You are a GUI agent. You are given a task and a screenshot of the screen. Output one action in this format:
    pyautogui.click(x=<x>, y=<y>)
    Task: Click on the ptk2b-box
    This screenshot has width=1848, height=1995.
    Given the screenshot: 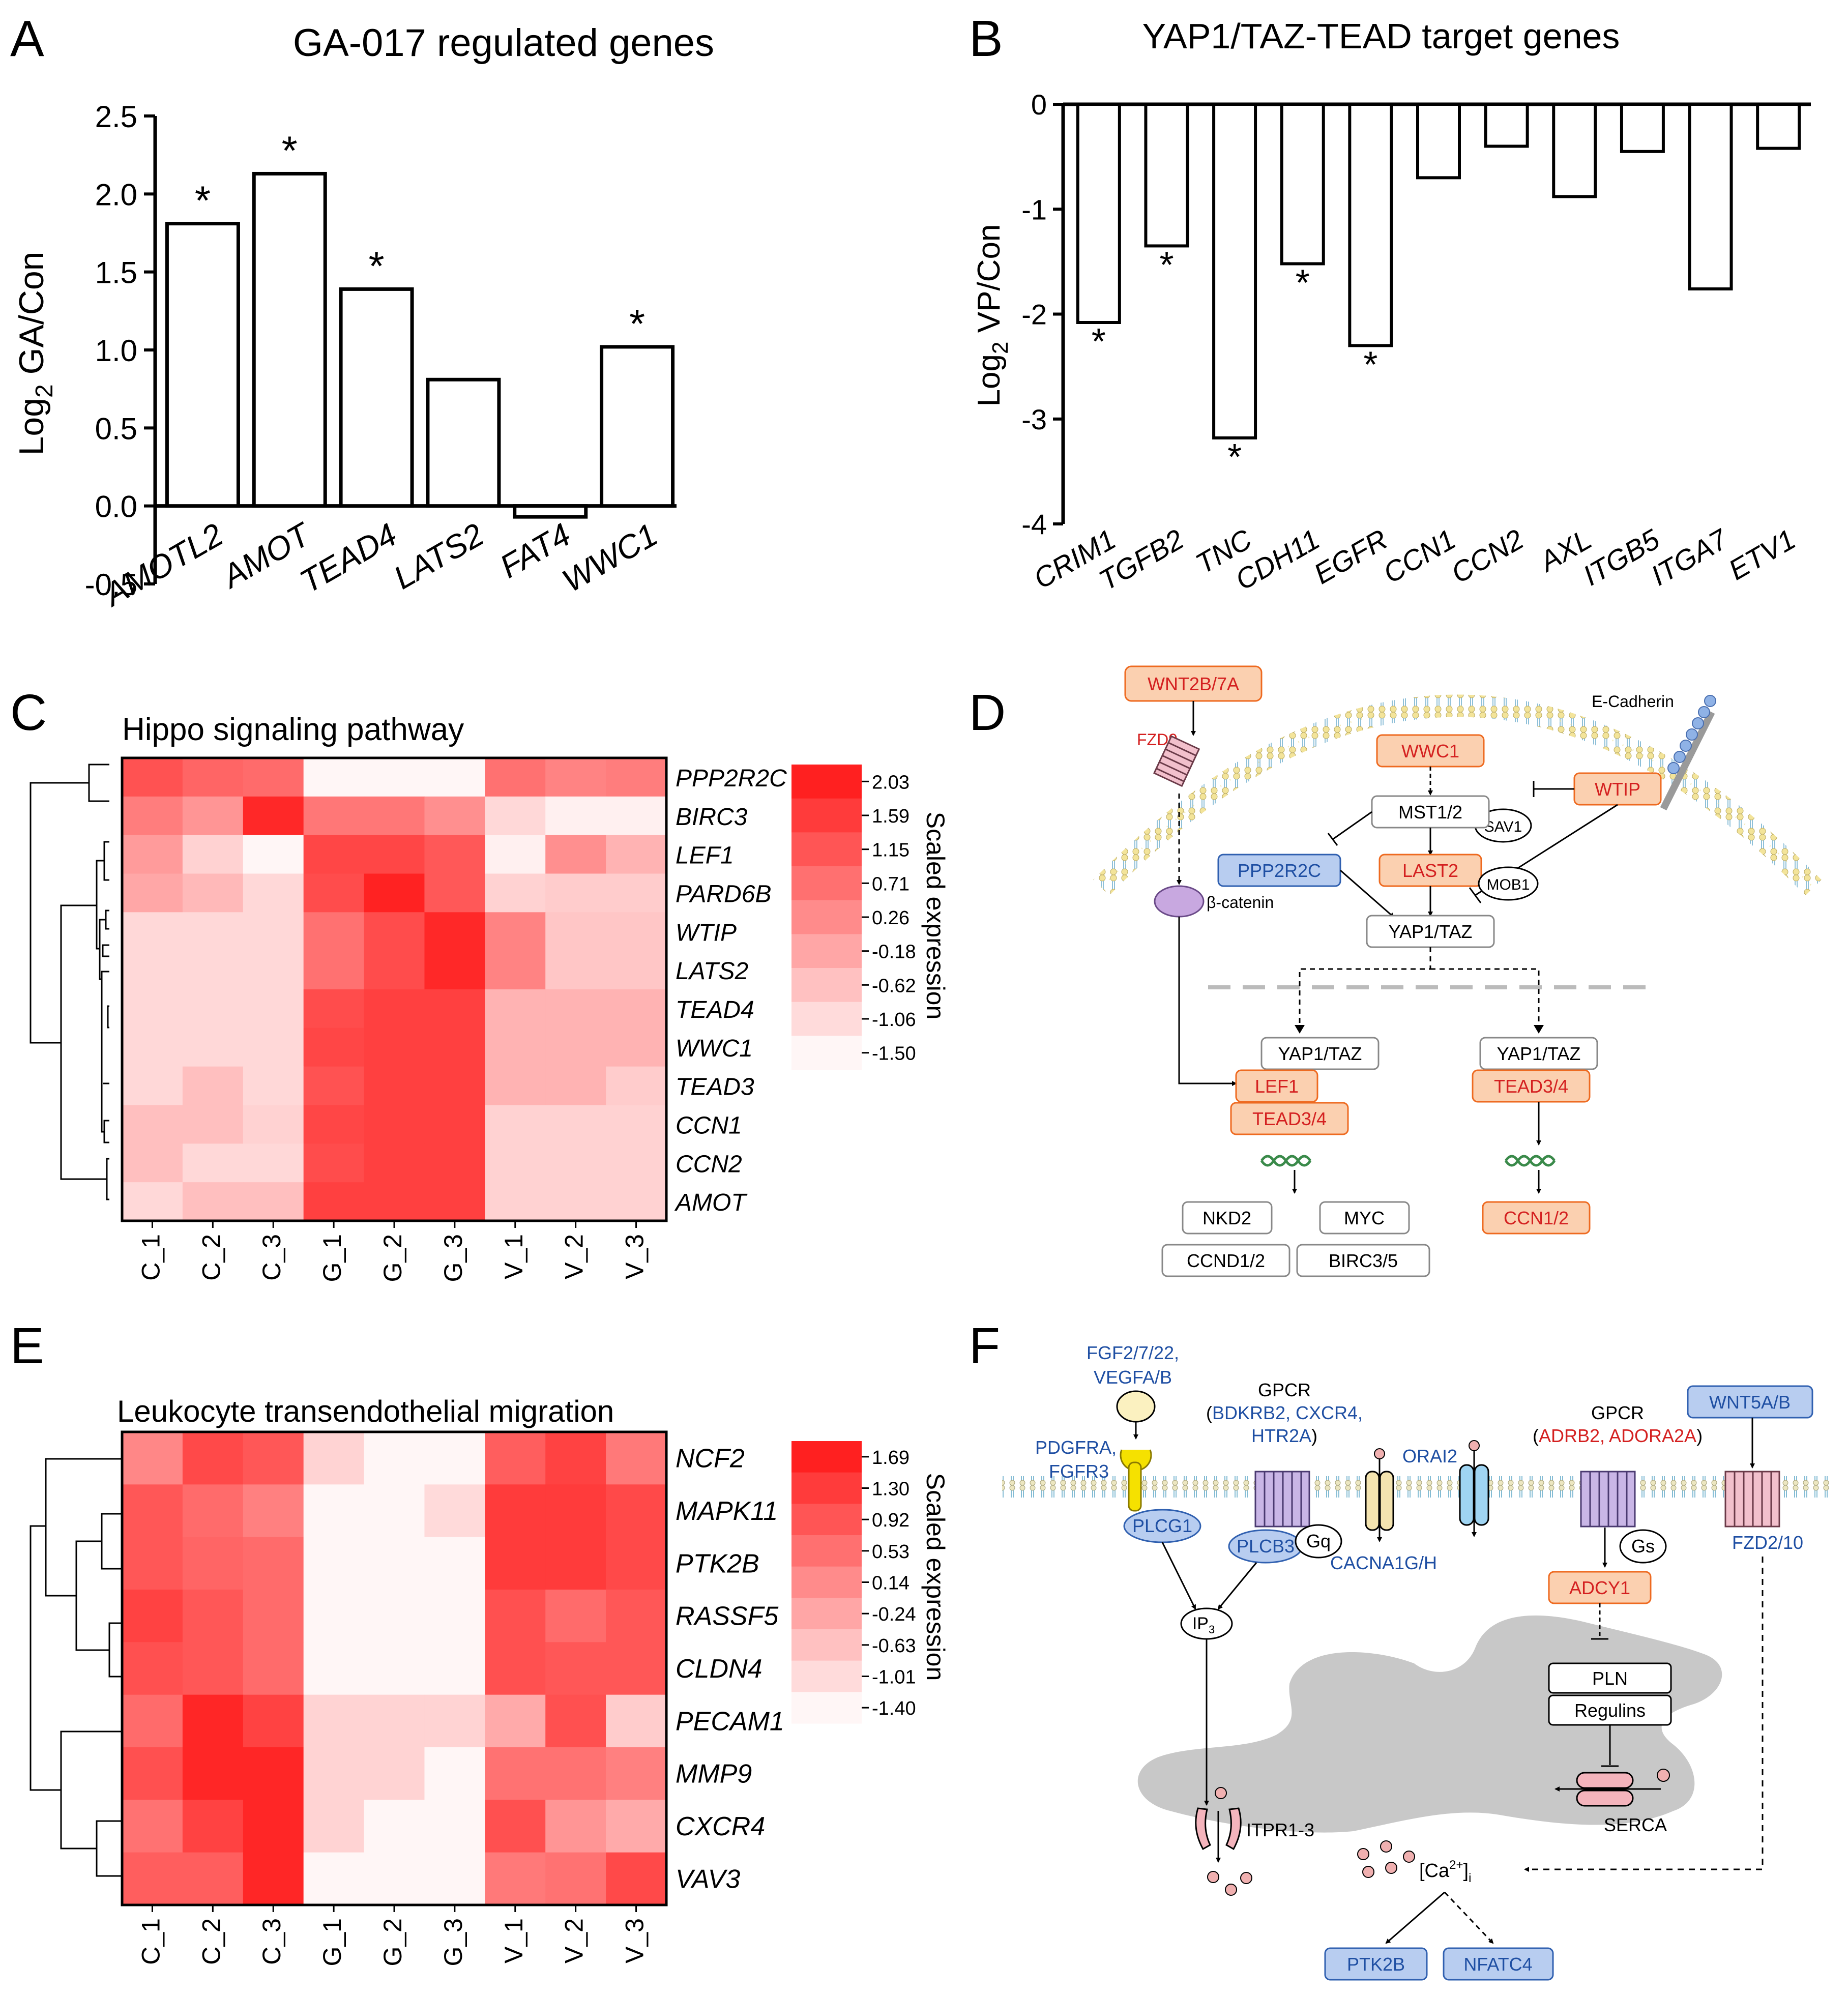 What is the action you would take?
    pyautogui.click(x=1376, y=1964)
    